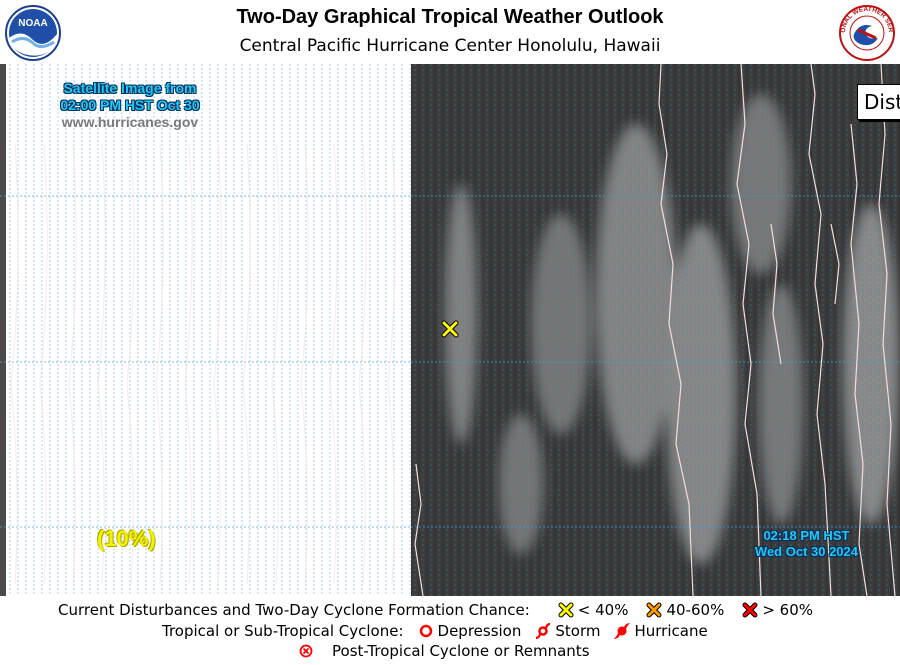  Describe the element at coordinates (671, 631) in the screenshot. I see `legend-hurricane-label: Hurricane` at that location.